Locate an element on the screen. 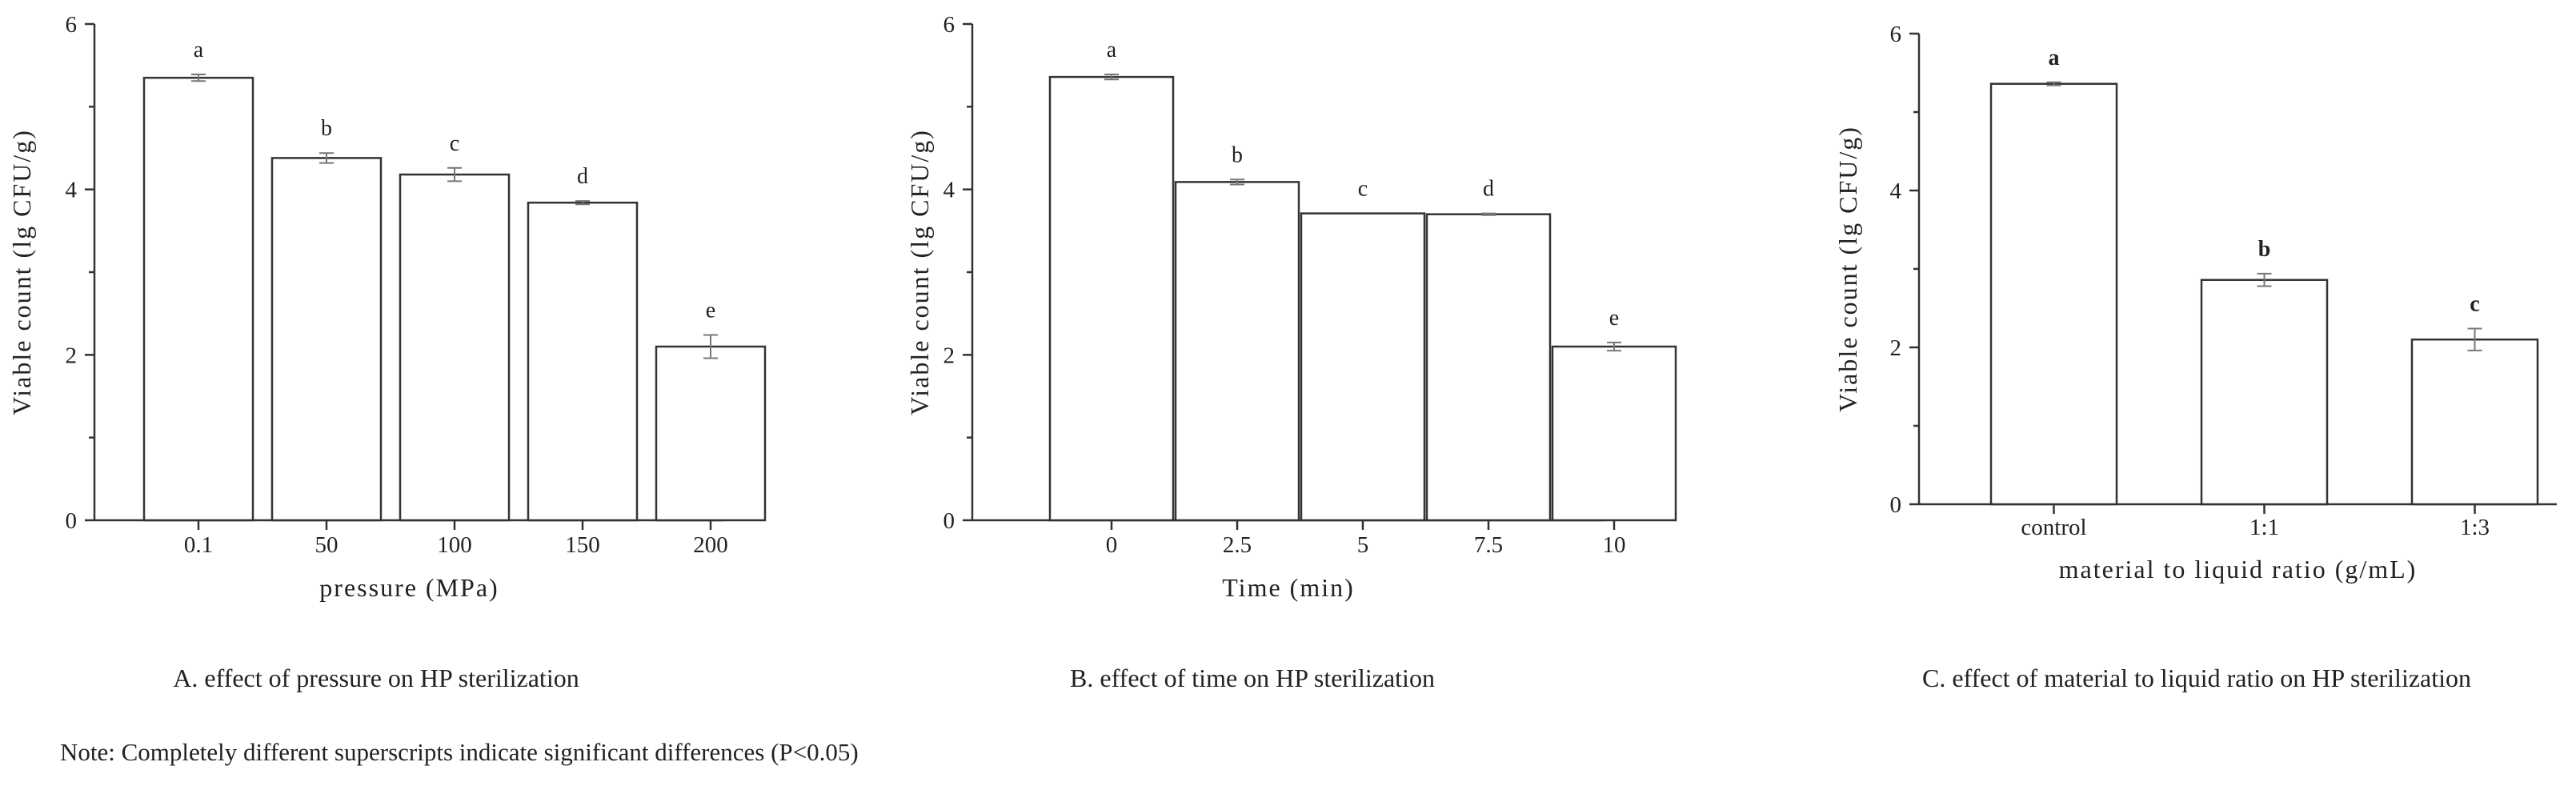 The height and width of the screenshot is (786, 2576). x-tick-label-4: 200 is located at coordinates (710, 545).